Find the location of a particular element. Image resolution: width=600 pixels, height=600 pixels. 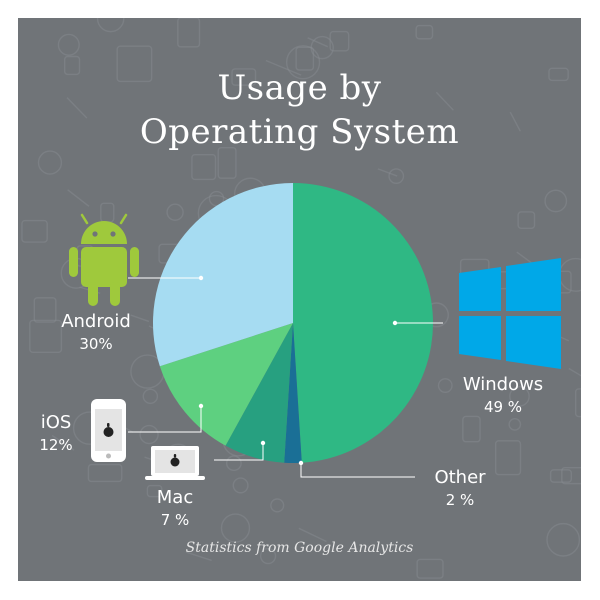

label-other: Other 2 % is located at coordinates (460, 489).